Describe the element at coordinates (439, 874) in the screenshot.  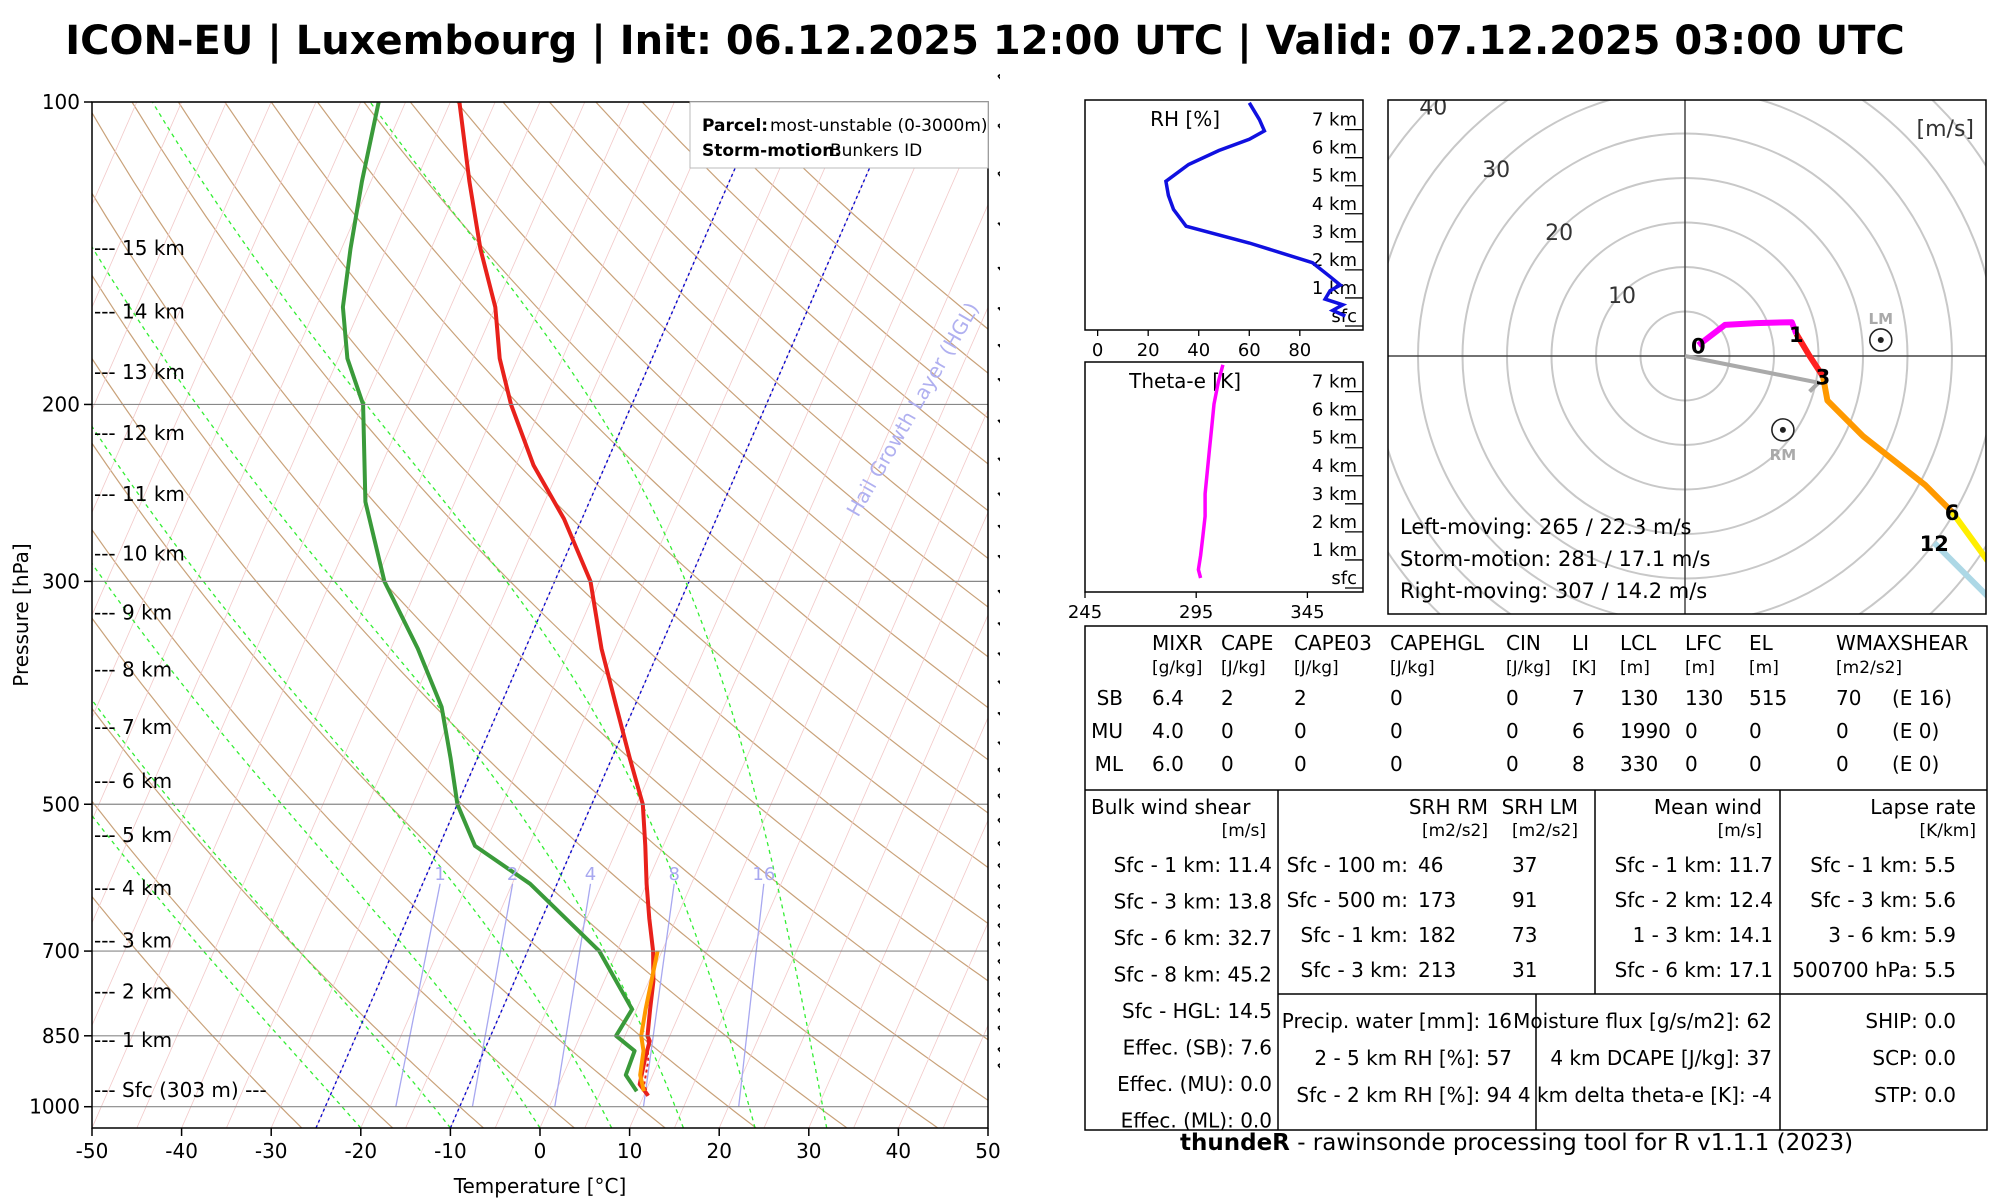
I see `mixing-ratio-label: 1` at that location.